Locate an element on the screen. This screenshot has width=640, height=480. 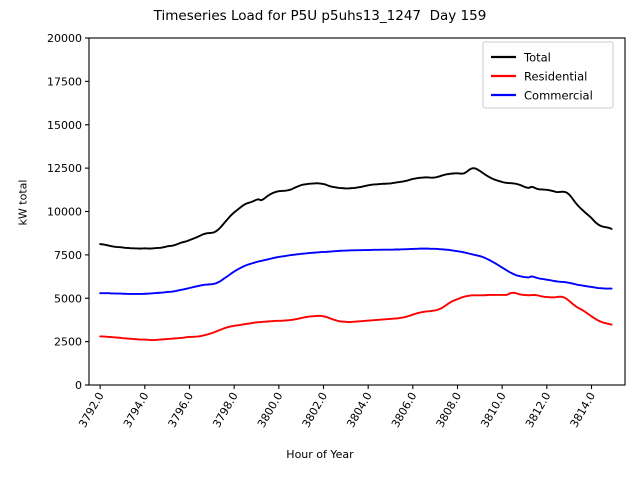
x-tick-label: 3808.0 is located at coordinates (449, 410).